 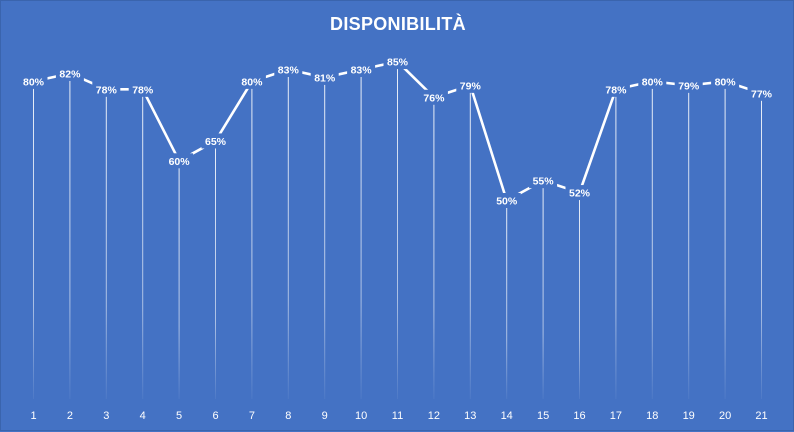 I want to click on data-label: 82%, so click(x=70, y=74).